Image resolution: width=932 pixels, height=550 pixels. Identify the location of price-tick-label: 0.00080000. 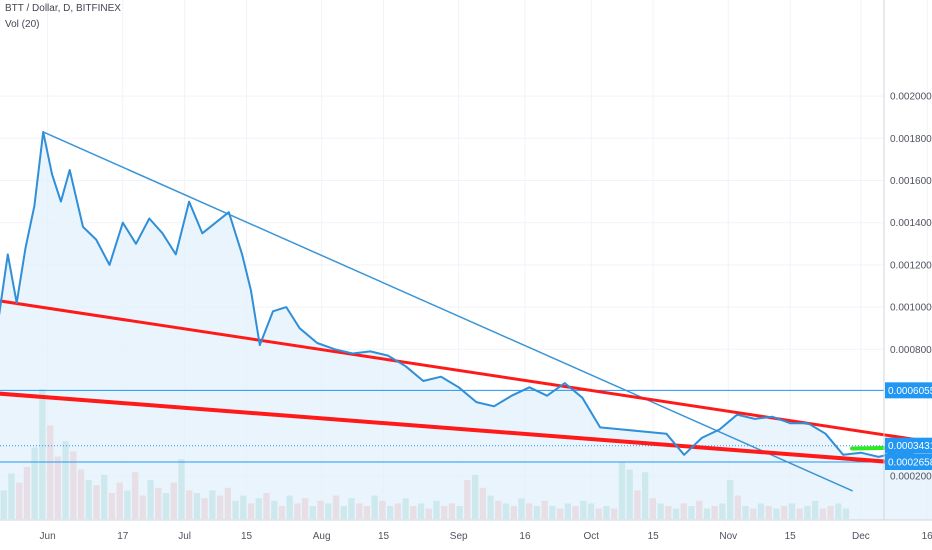
(911, 350).